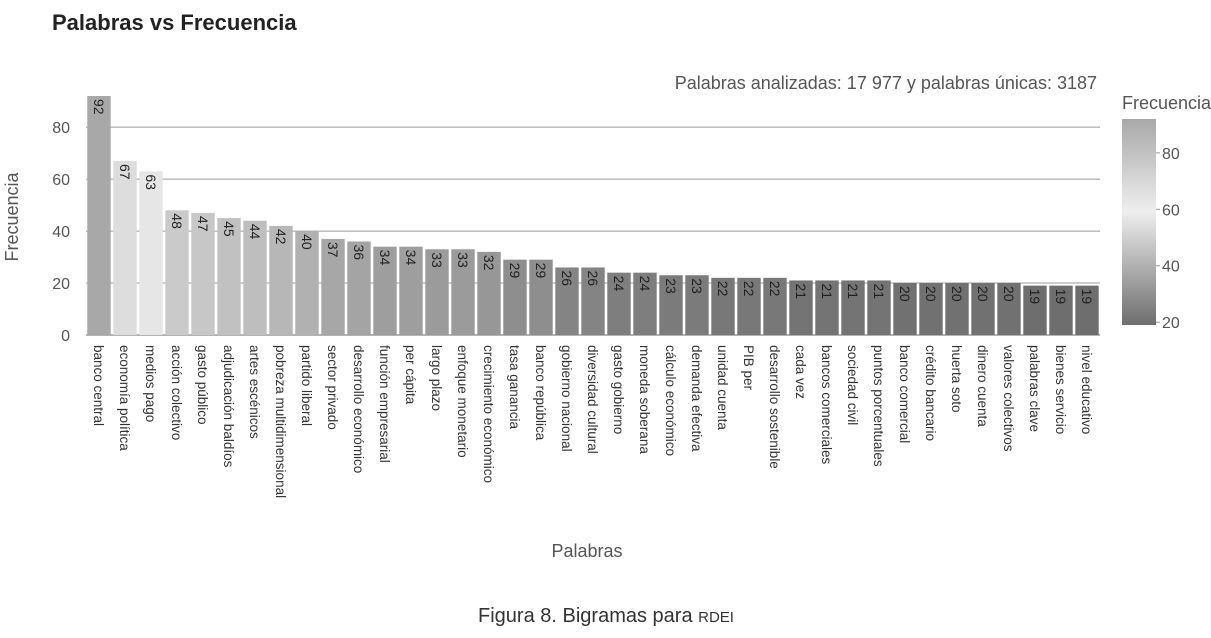 Image resolution: width=1211 pixels, height=638 pixels. I want to click on caption-prefix: Figura 8., so click(517, 616).